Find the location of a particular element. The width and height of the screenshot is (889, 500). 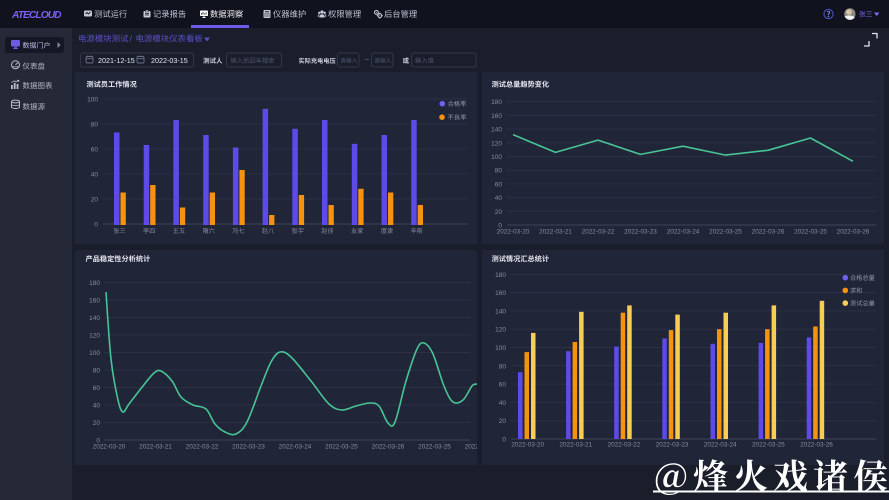

svg-text: 2021-12-15 is located at coordinates (116, 60).